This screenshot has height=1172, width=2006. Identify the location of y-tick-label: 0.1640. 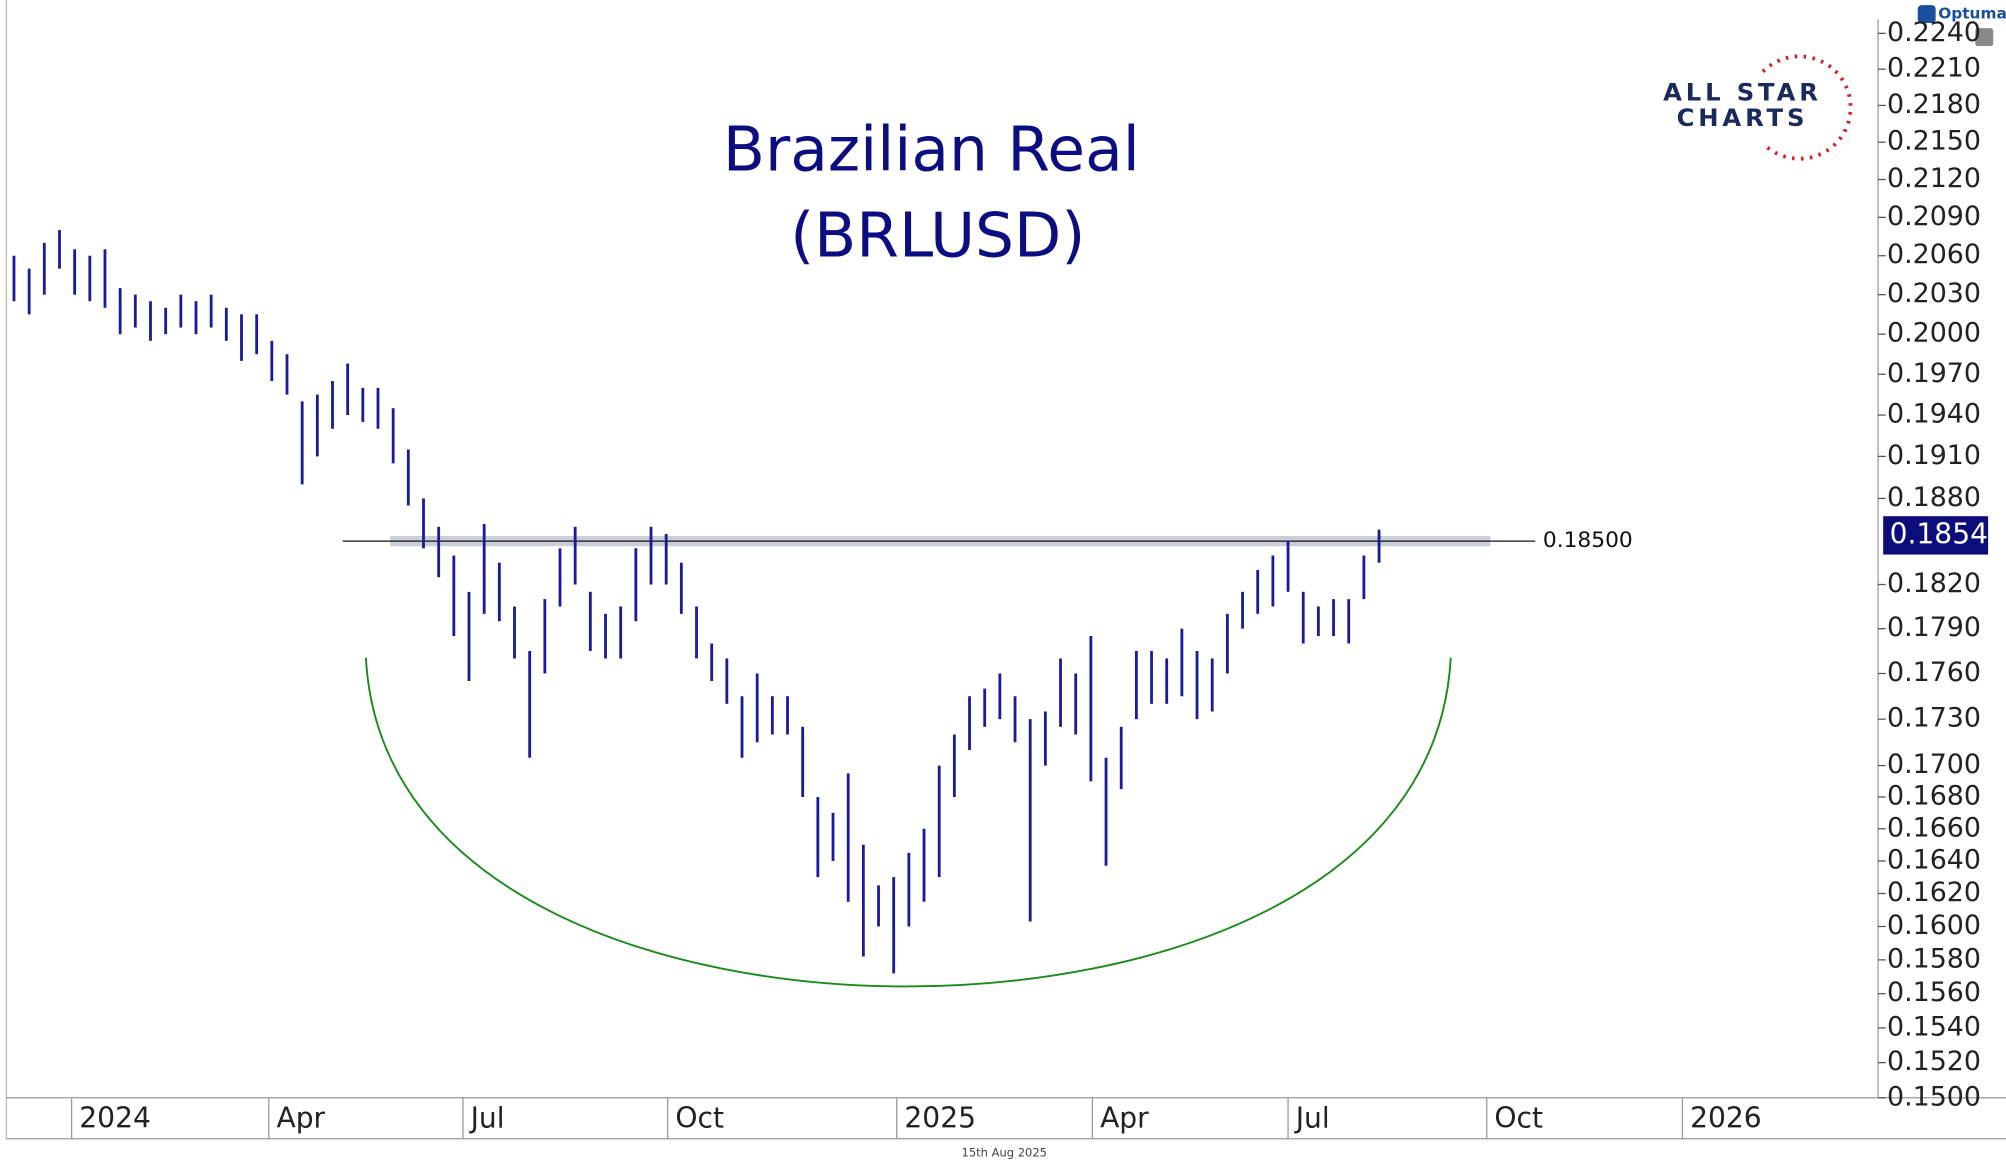
(1934, 859).